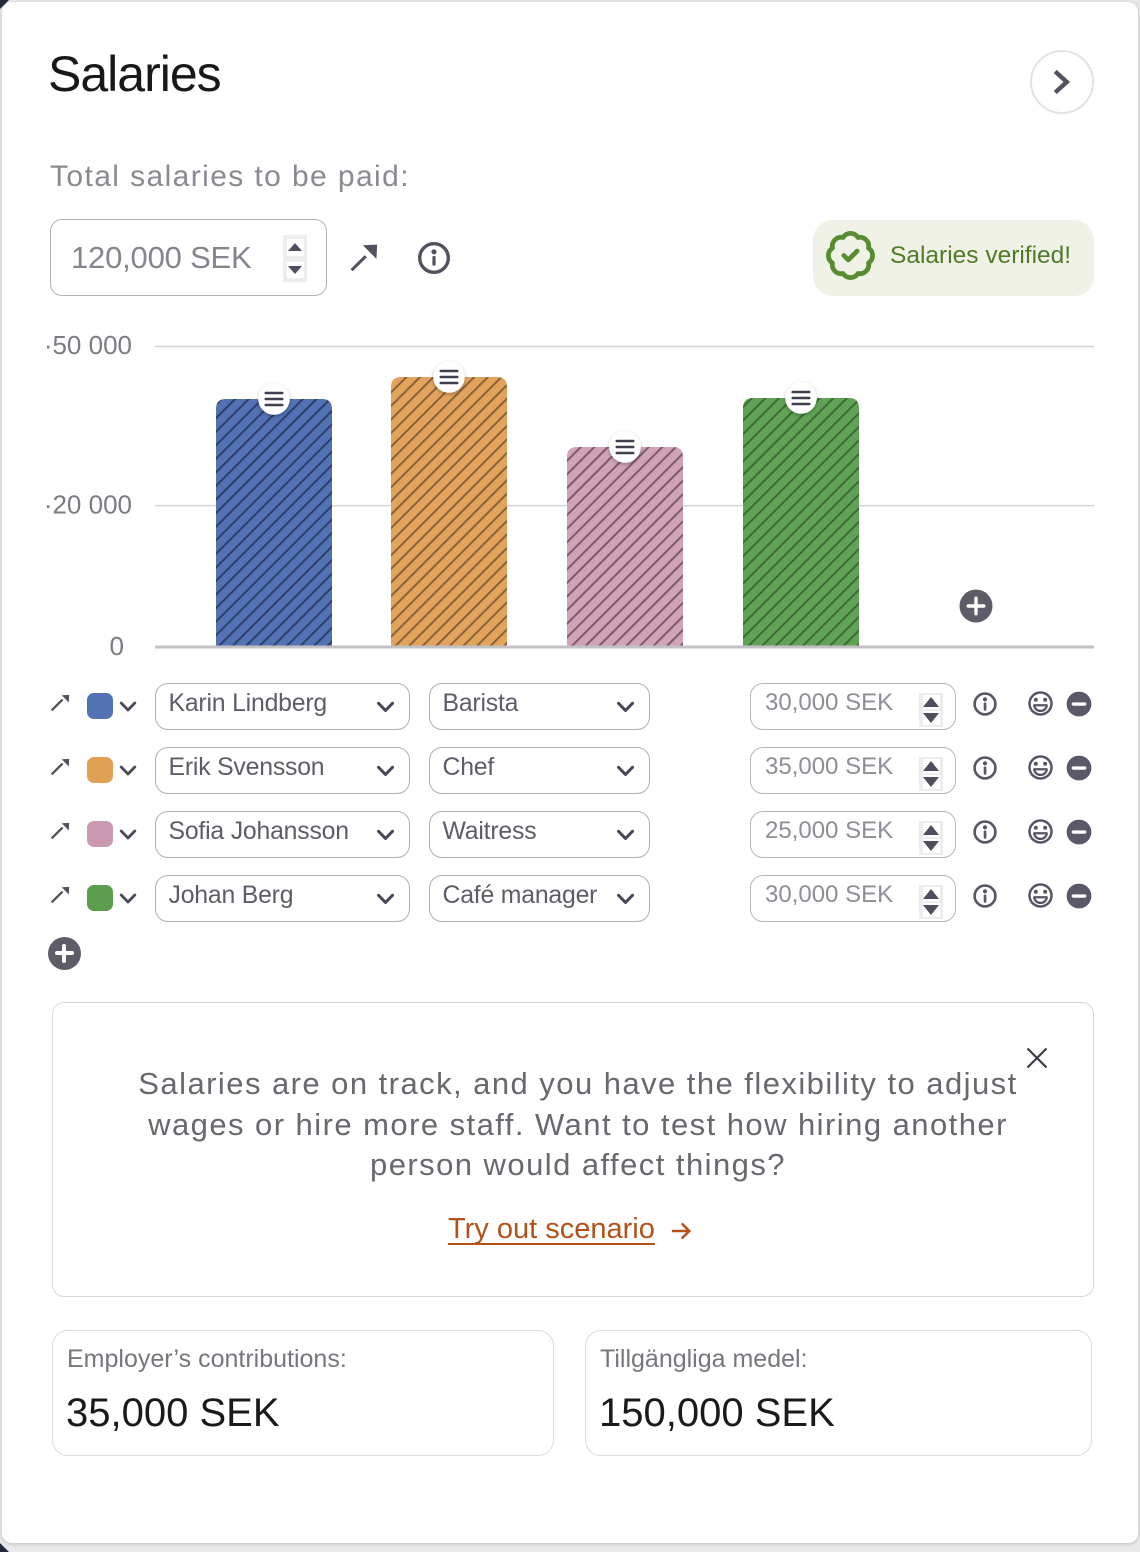 Image resolution: width=1140 pixels, height=1552 pixels. I want to click on svg-text: ·20 000, so click(88, 504).